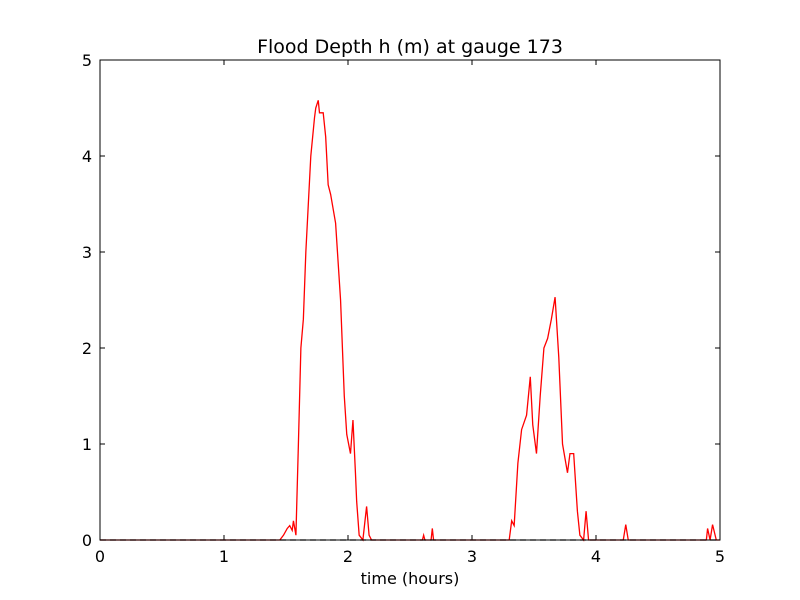 The height and width of the screenshot is (600, 800). What do you see at coordinates (87, 540) in the screenshot?
I see `y-tick-label: 0` at bounding box center [87, 540].